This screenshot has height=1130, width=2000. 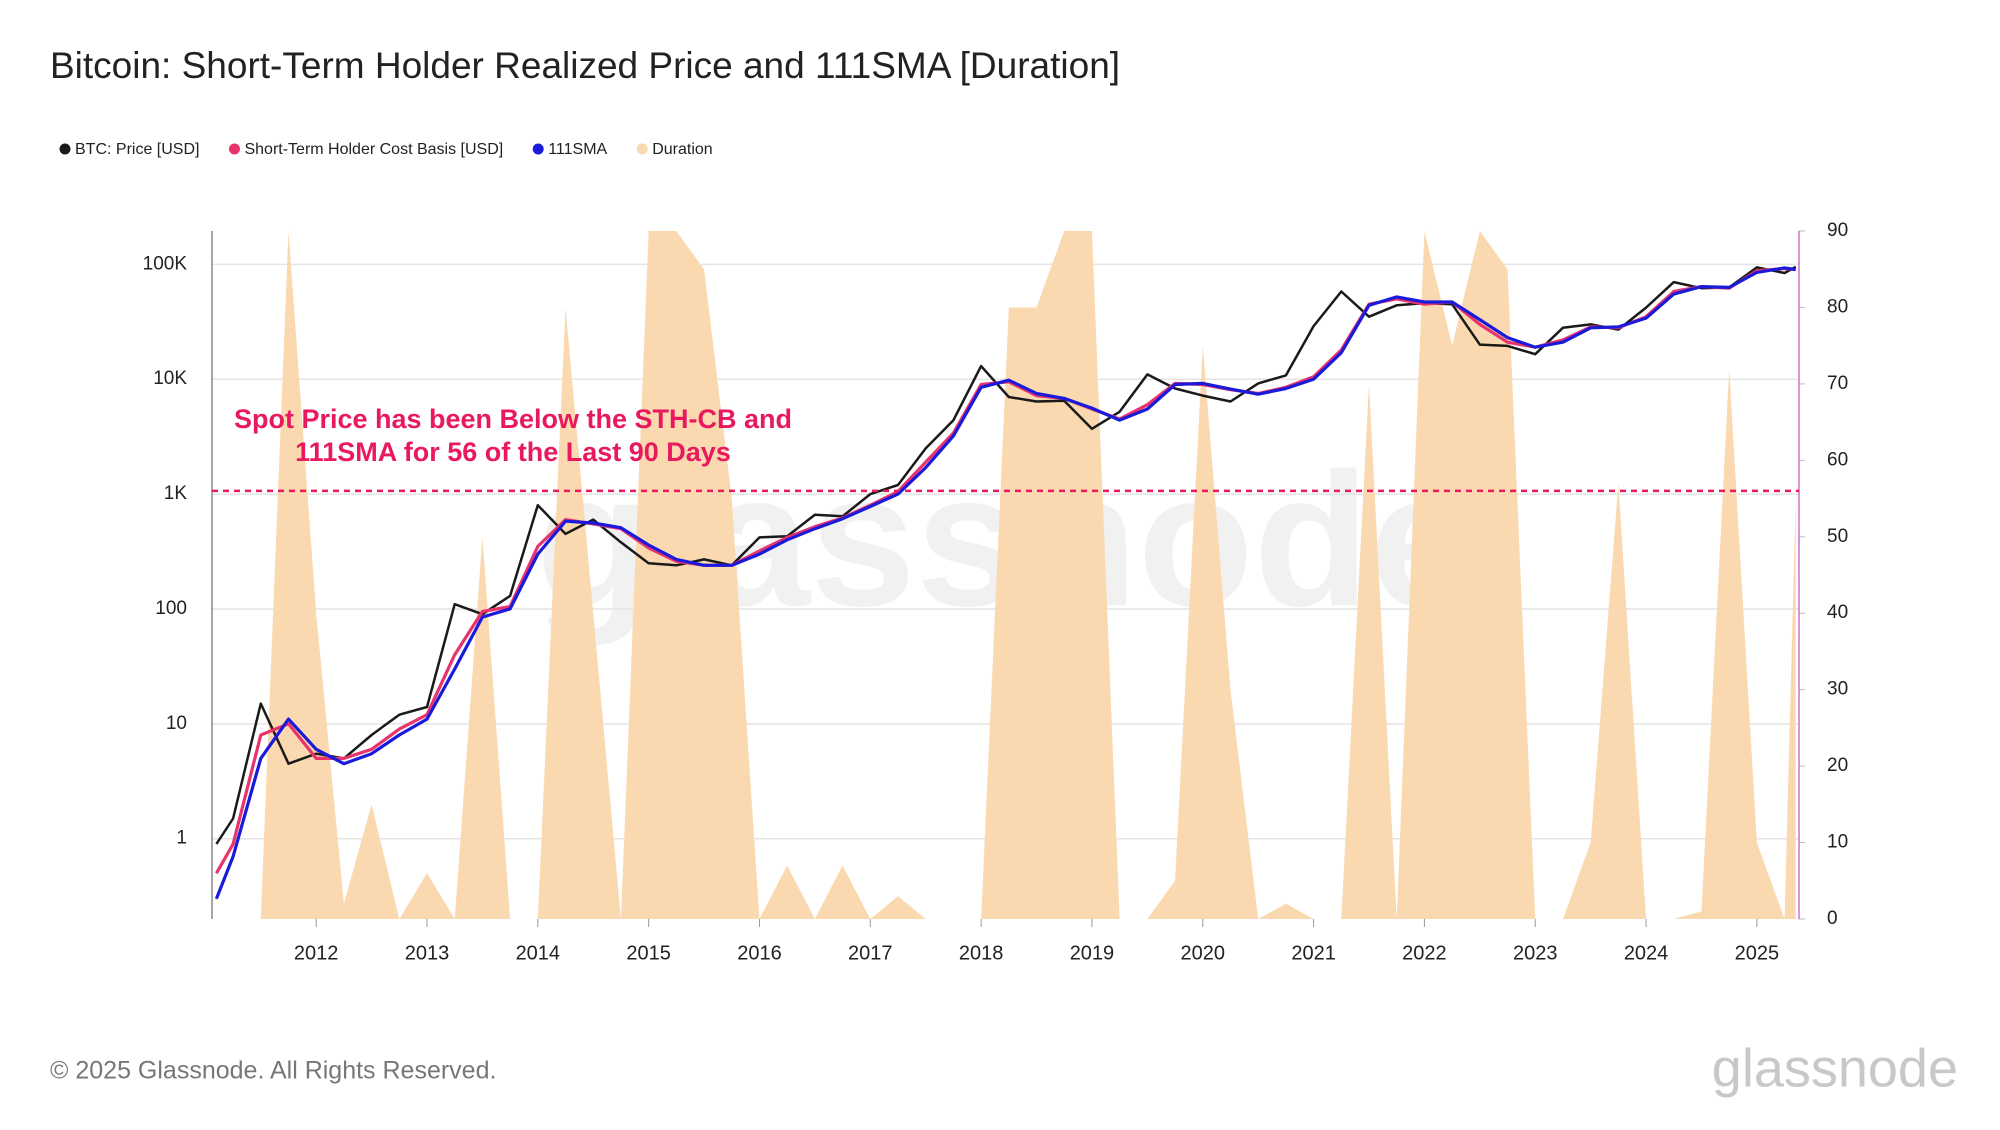 I want to click on y2-tick-label: 20, so click(x=1837, y=765).